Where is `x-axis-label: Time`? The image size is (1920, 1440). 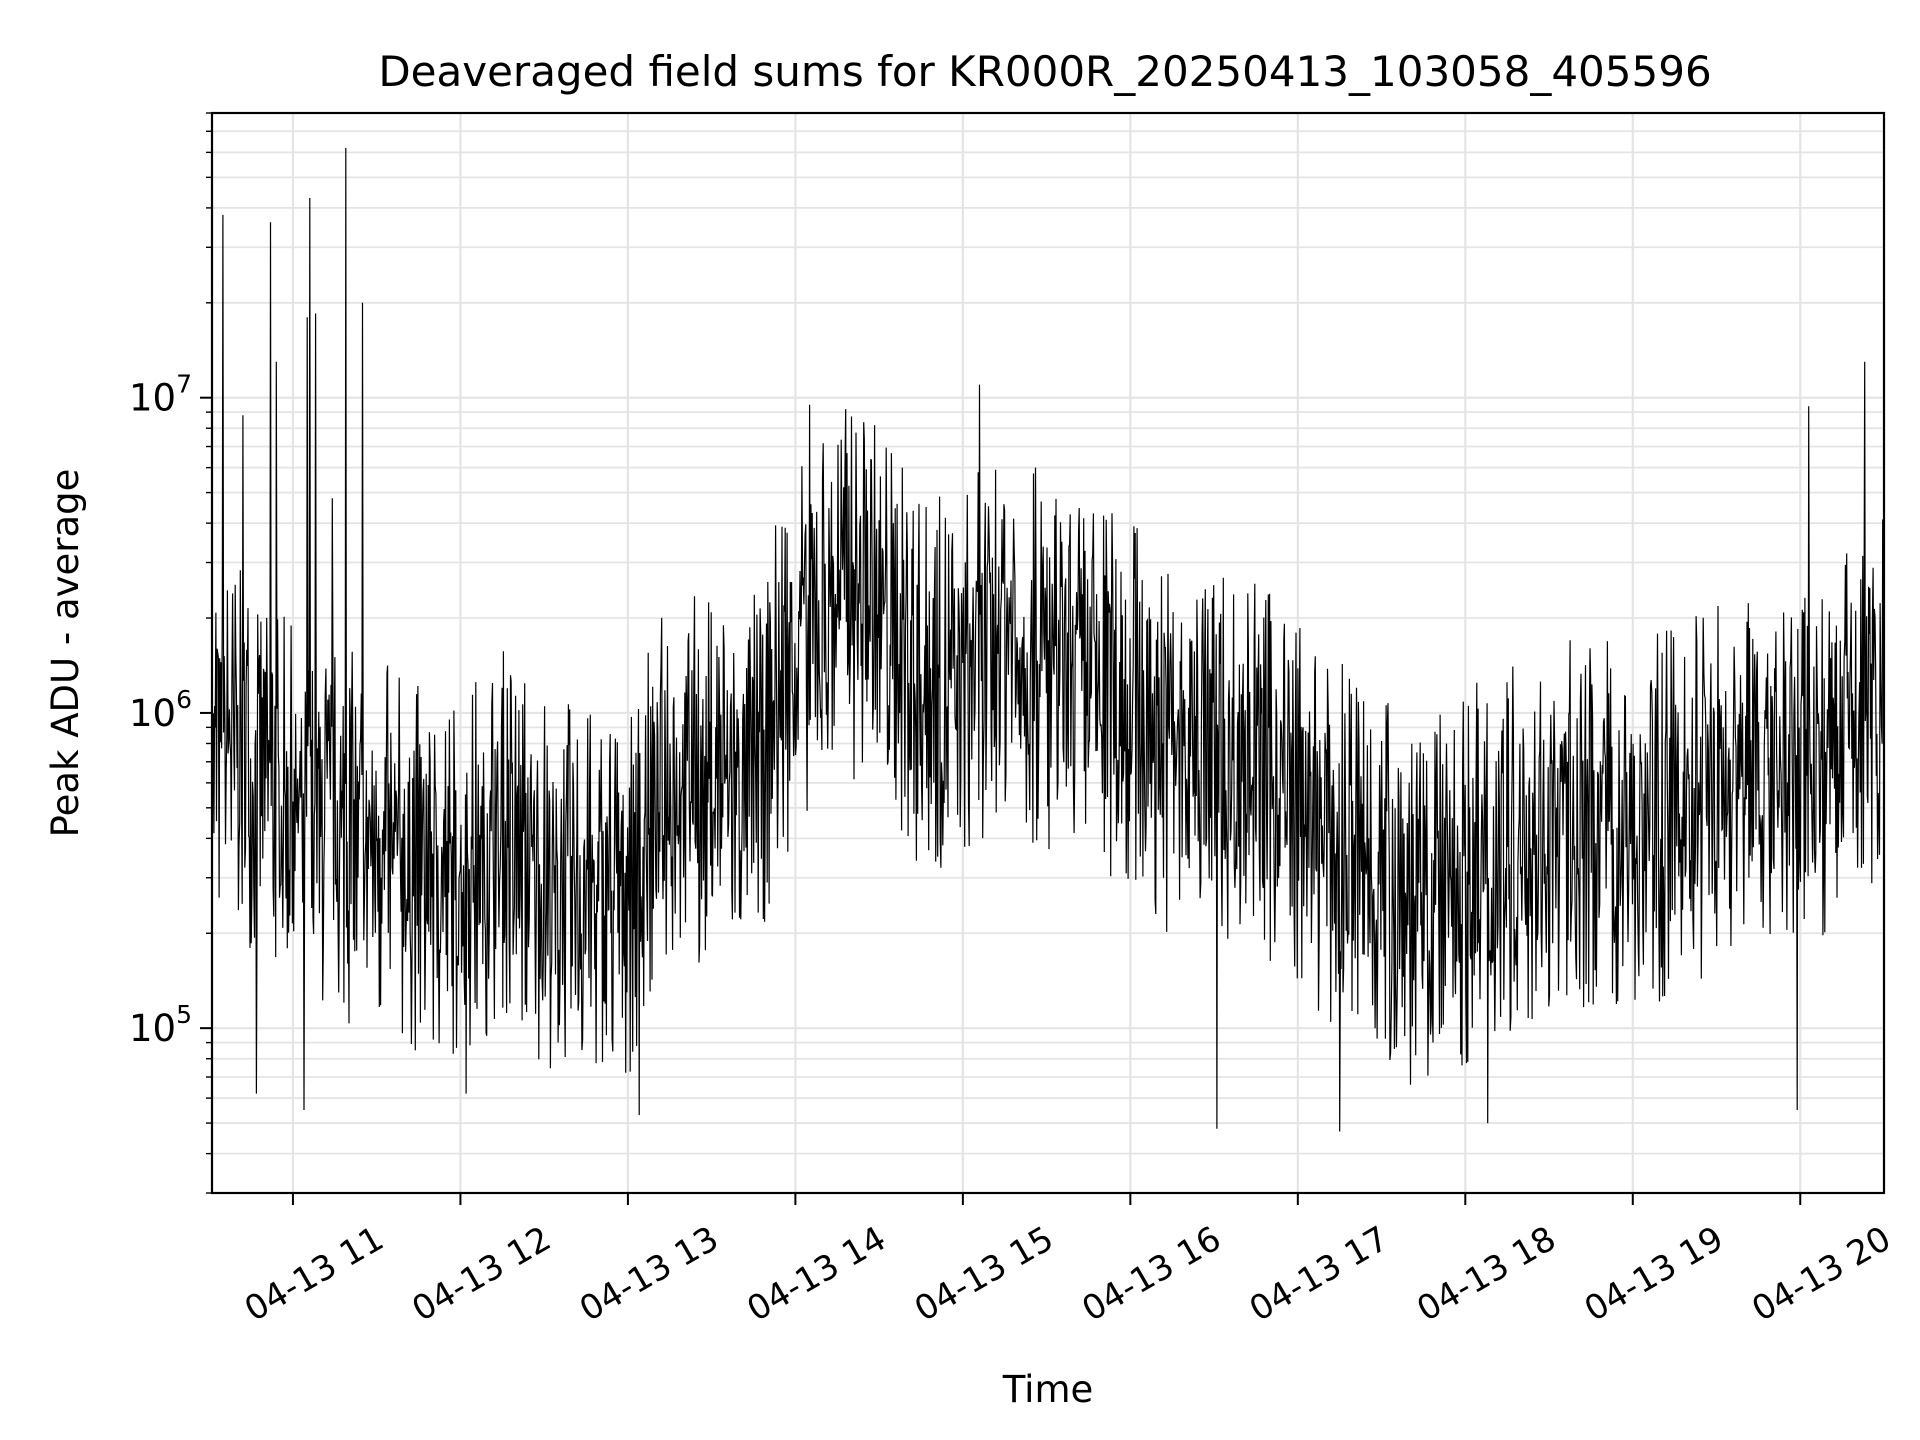 x-axis-label: Time is located at coordinates (1048, 1389).